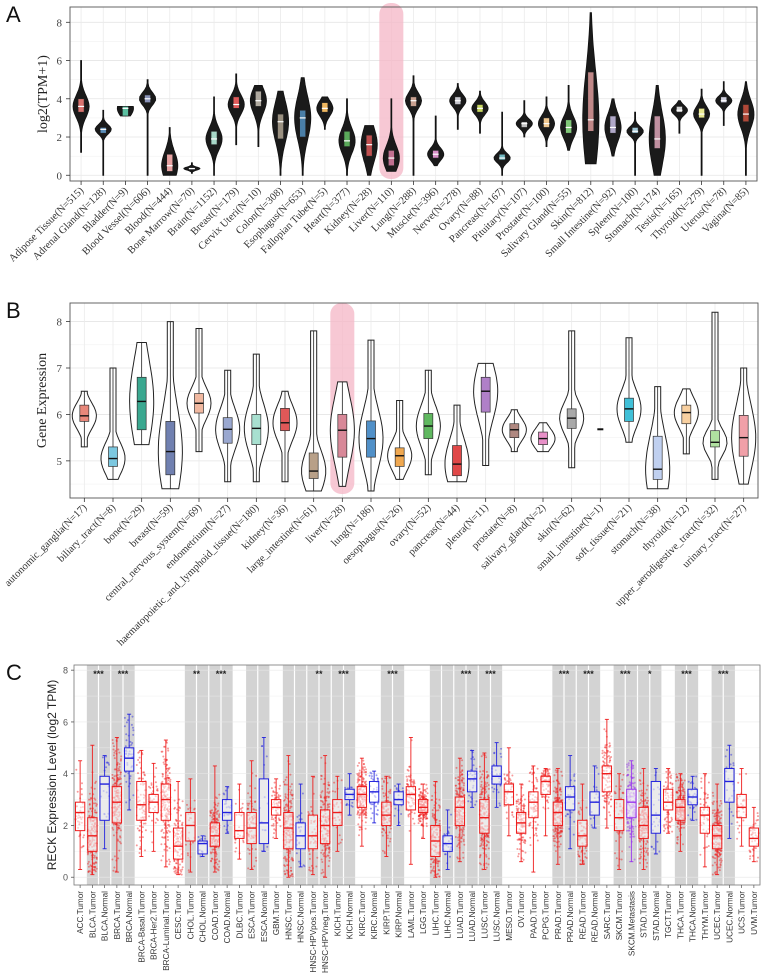 The image size is (763, 979). Describe the element at coordinates (190, 775) in the screenshot. I see `shade-band` at that location.